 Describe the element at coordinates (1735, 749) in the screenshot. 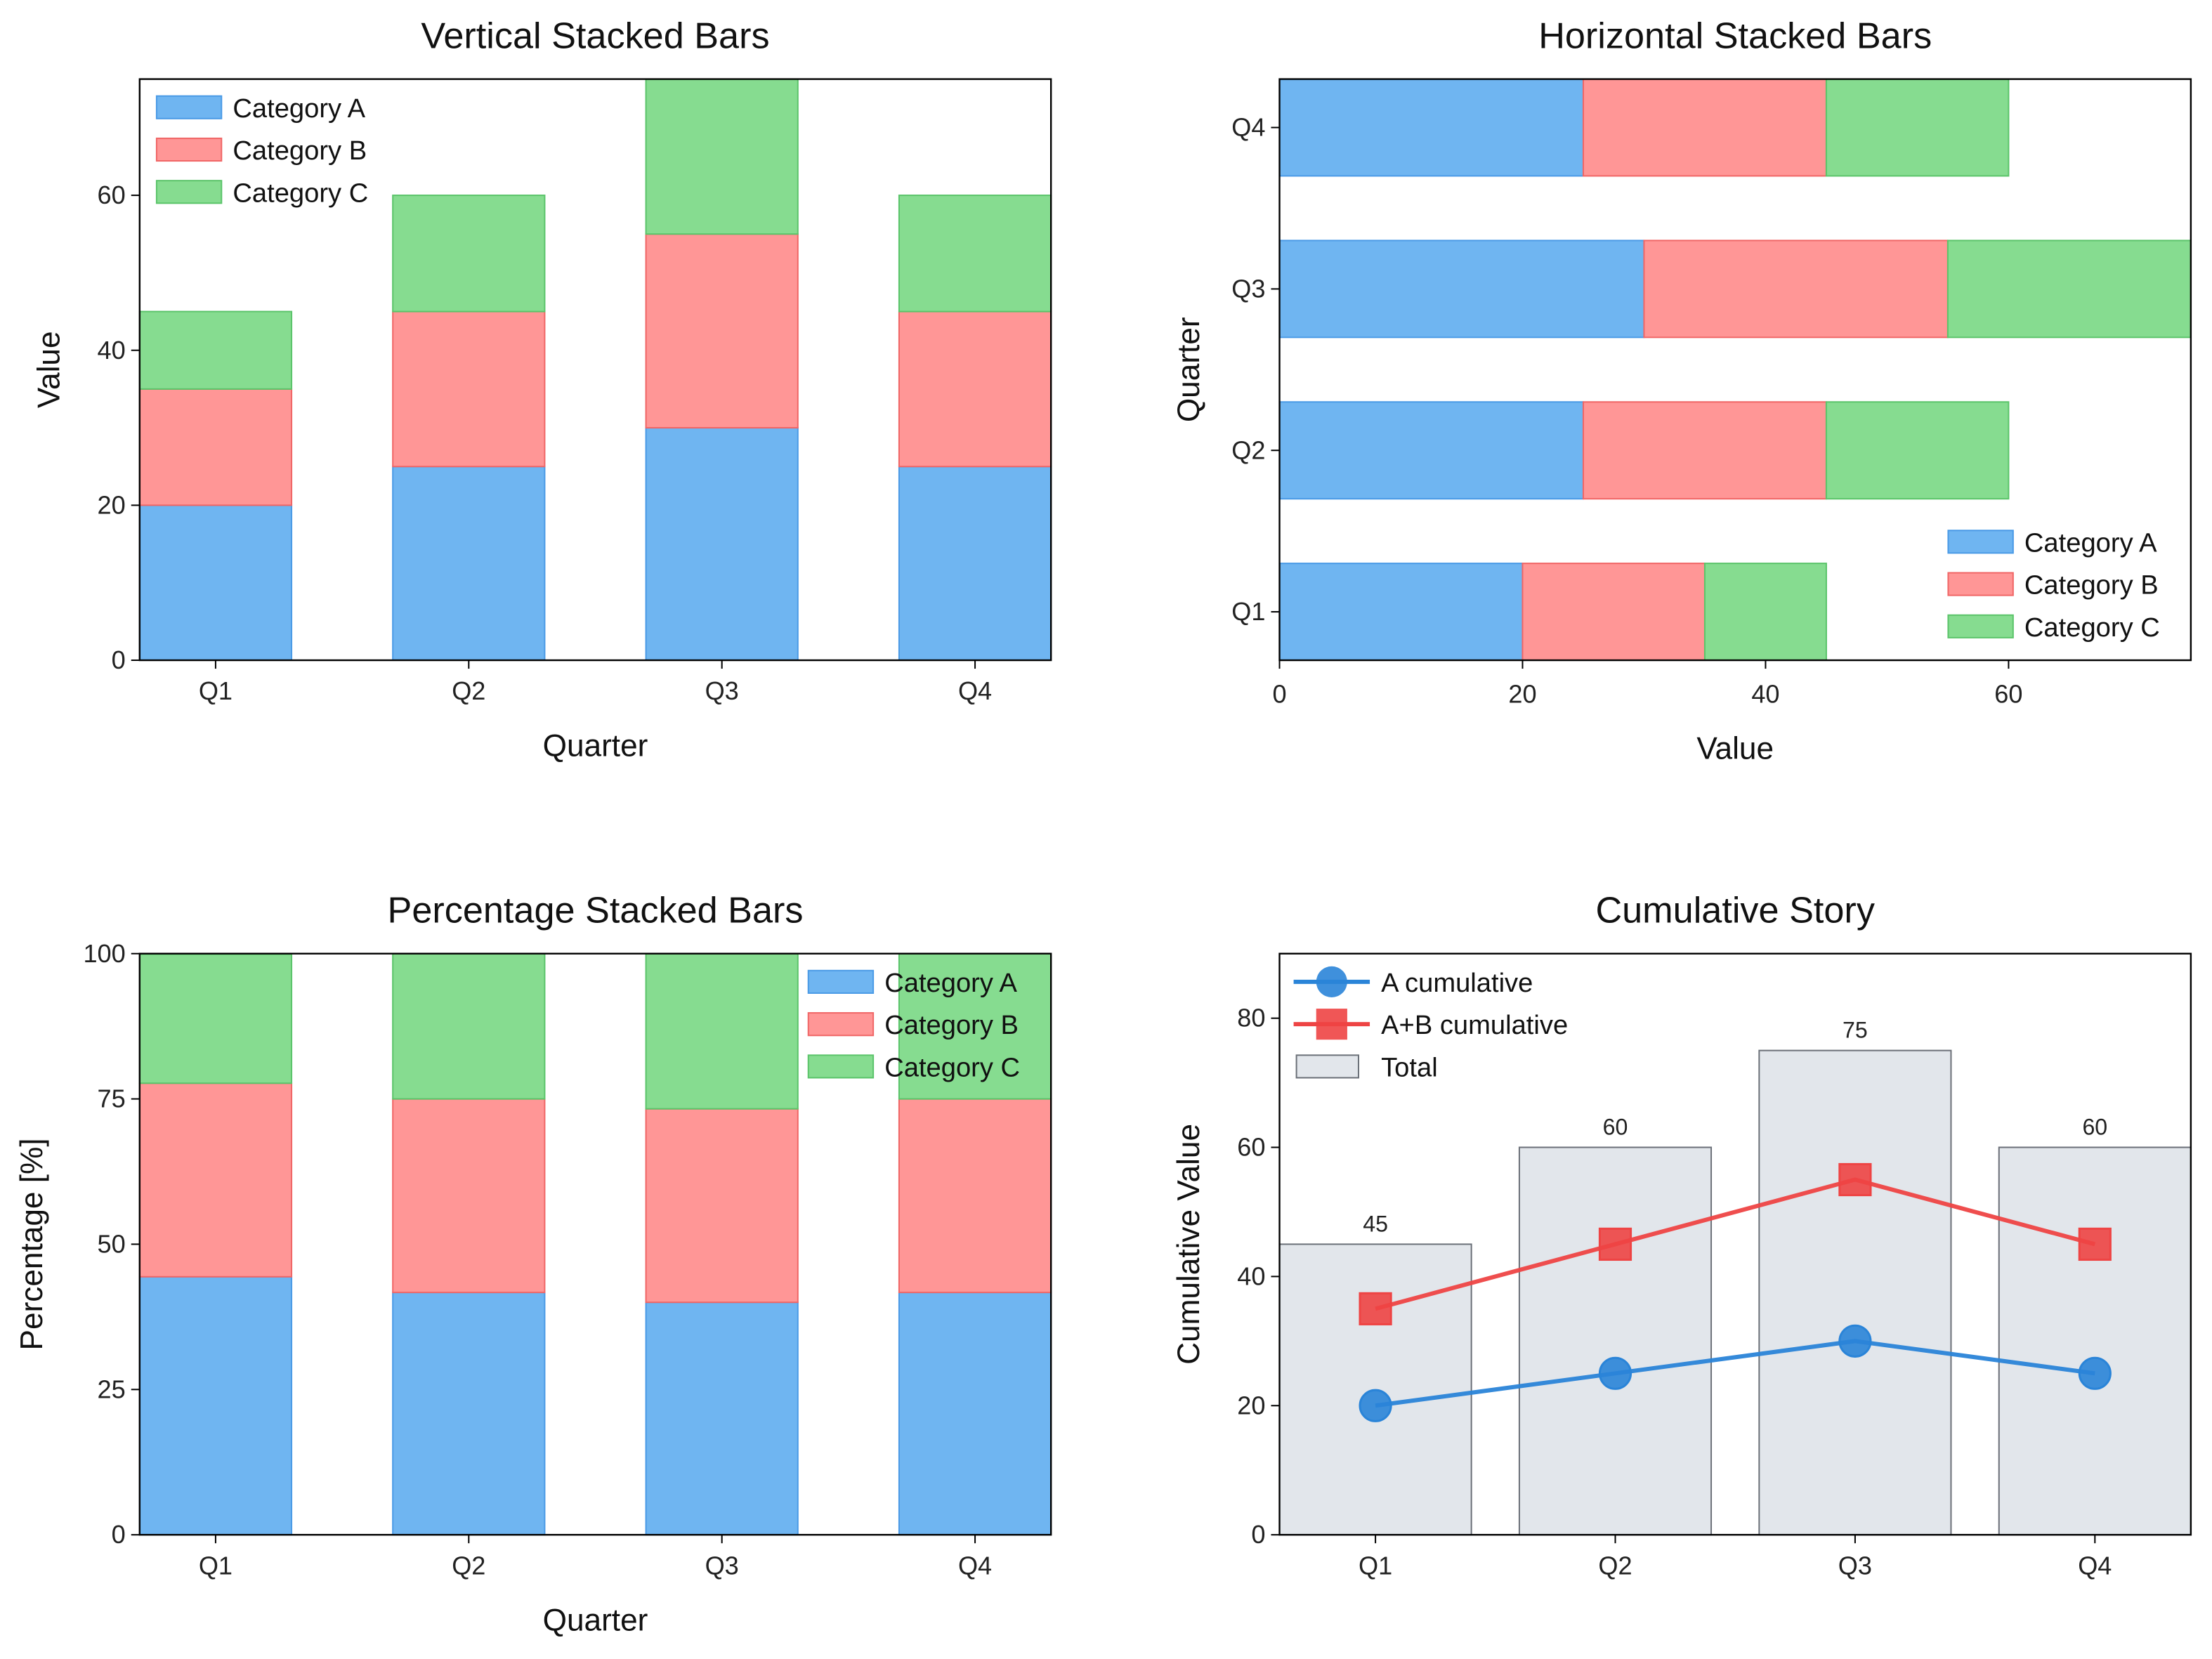

I see `x-axis-label: Value` at that location.